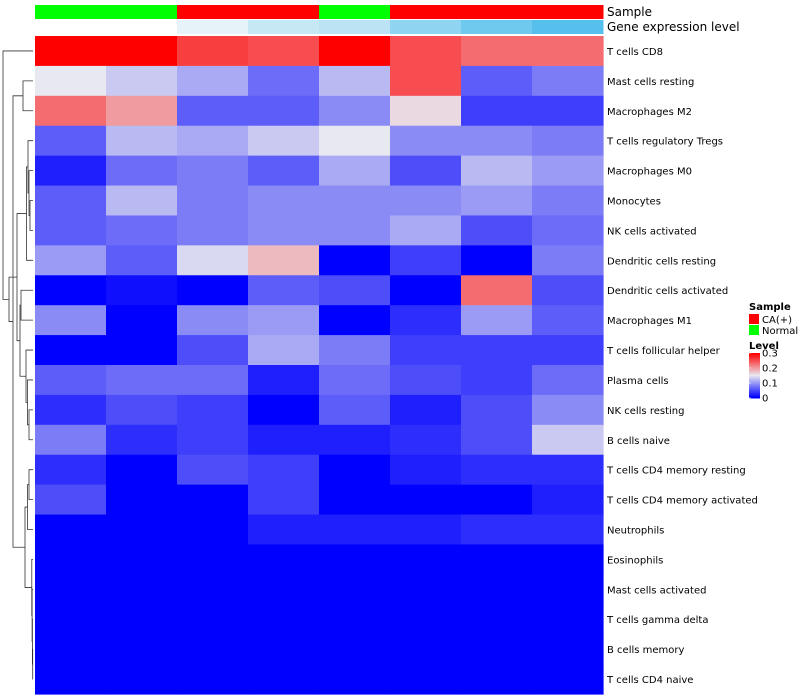 This screenshot has width=800, height=700. I want to click on row-label: T cells CD8, so click(634, 52).